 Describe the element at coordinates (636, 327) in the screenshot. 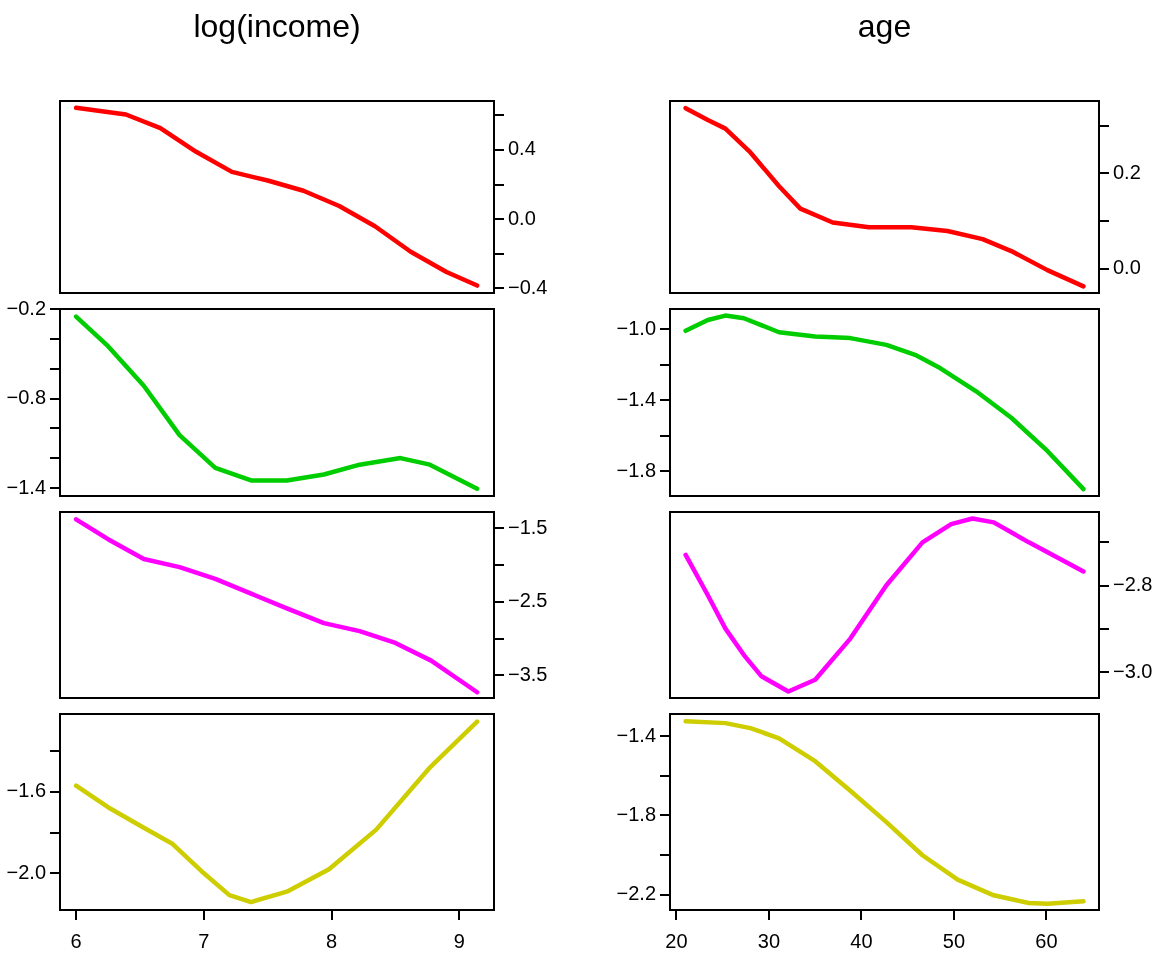

I see `y-tick-label: −1.0` at that location.